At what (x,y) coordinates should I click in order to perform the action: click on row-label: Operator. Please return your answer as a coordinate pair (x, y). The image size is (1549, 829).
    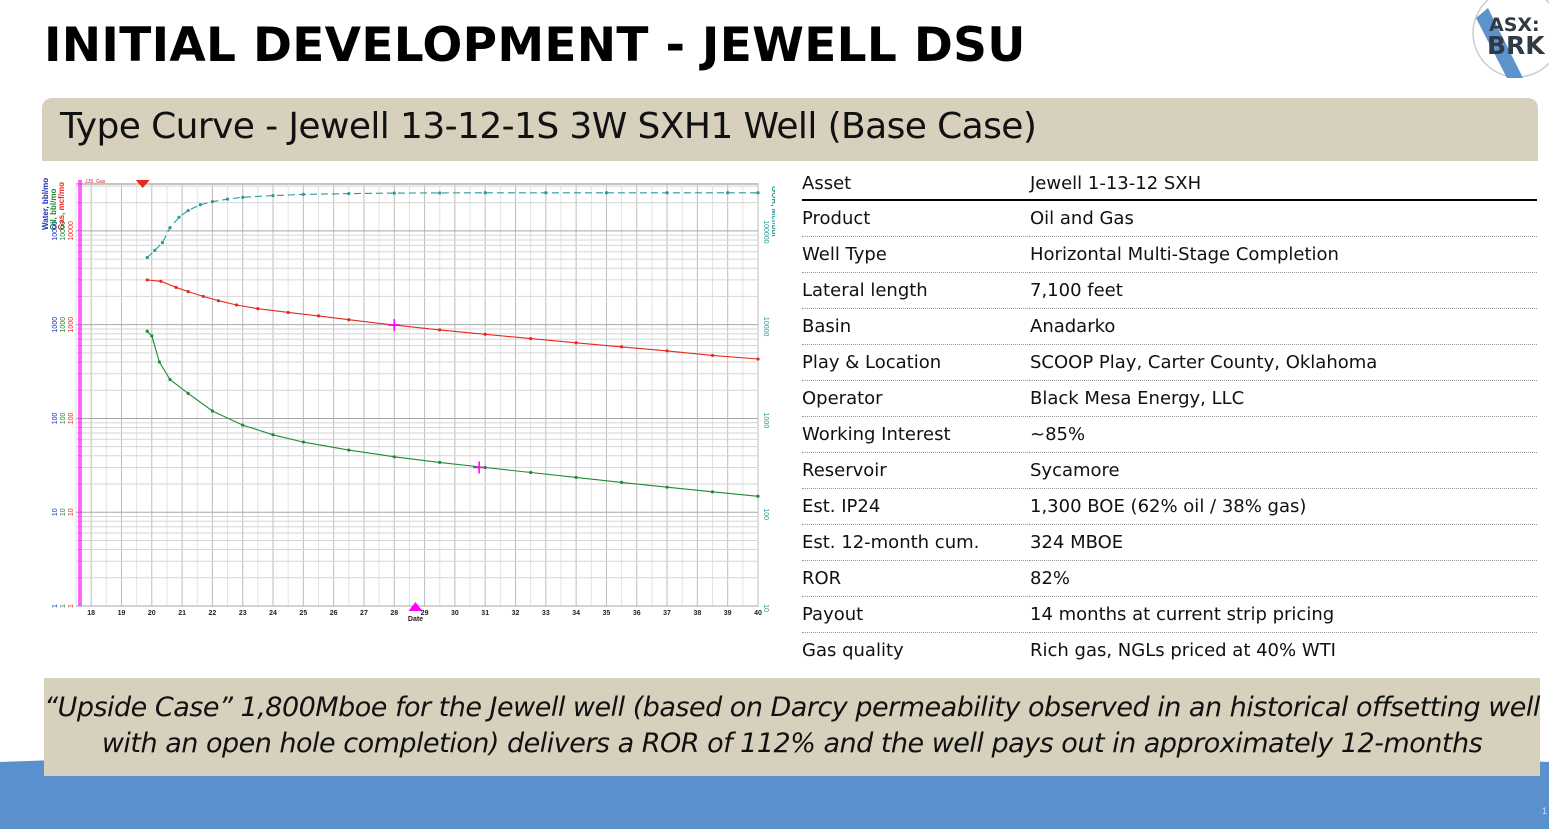
    Looking at the image, I should click on (916, 398).